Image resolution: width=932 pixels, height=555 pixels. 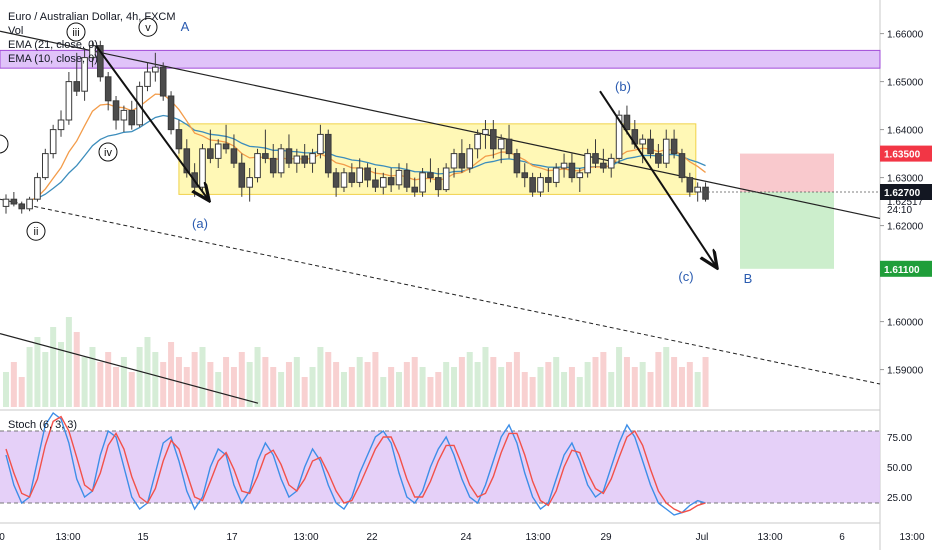 I want to click on time-tick-label: 29, so click(x=606, y=537).